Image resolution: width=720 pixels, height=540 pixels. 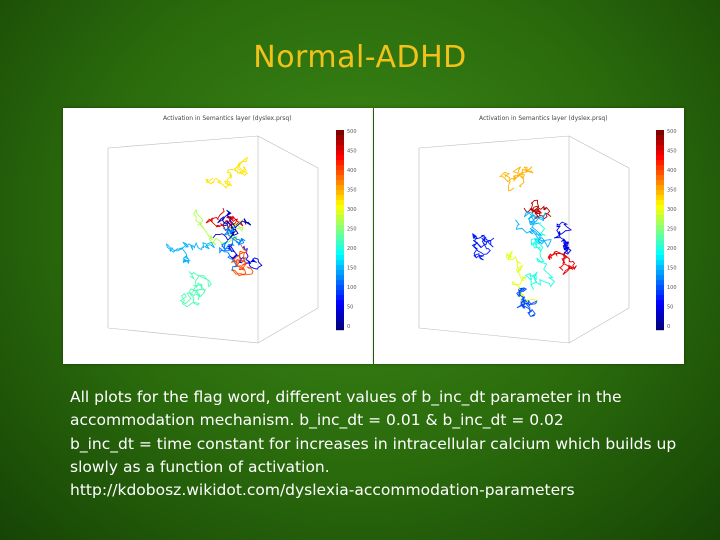 I want to click on caption-line-4: slowly as a function of activation., so click(x=200, y=466).